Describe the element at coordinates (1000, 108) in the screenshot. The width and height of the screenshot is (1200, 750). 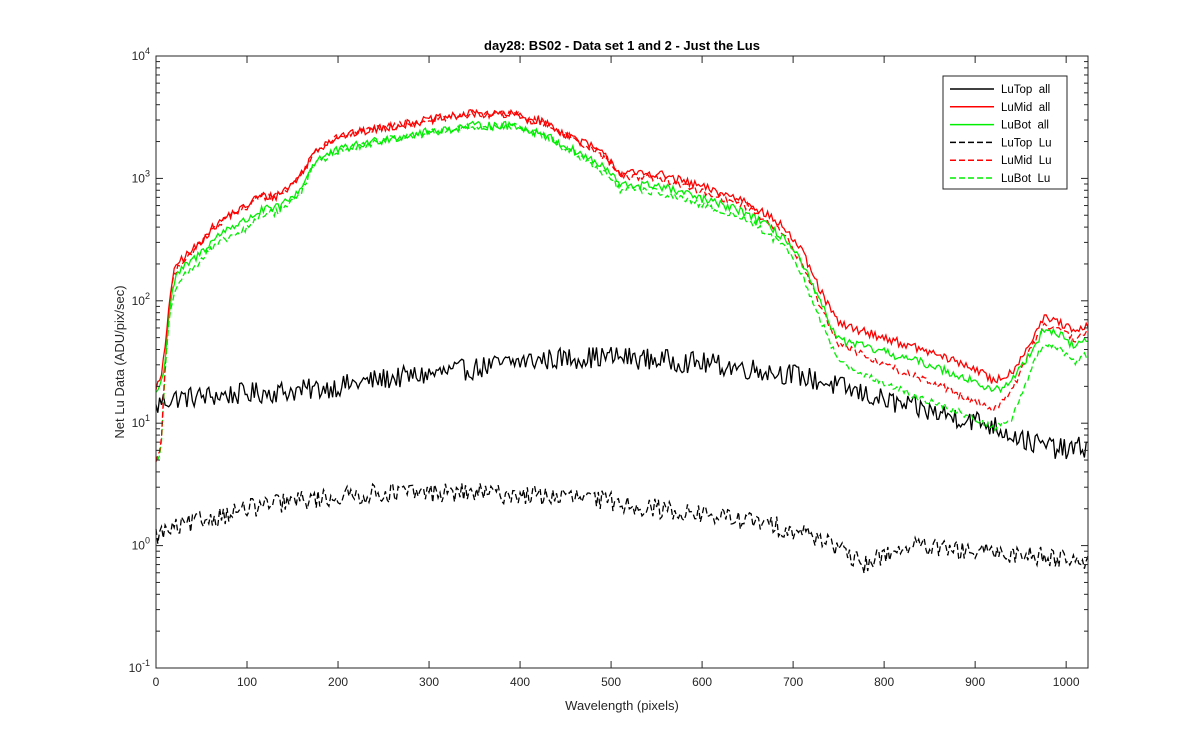
I see `legend-item: LuMid all` at that location.